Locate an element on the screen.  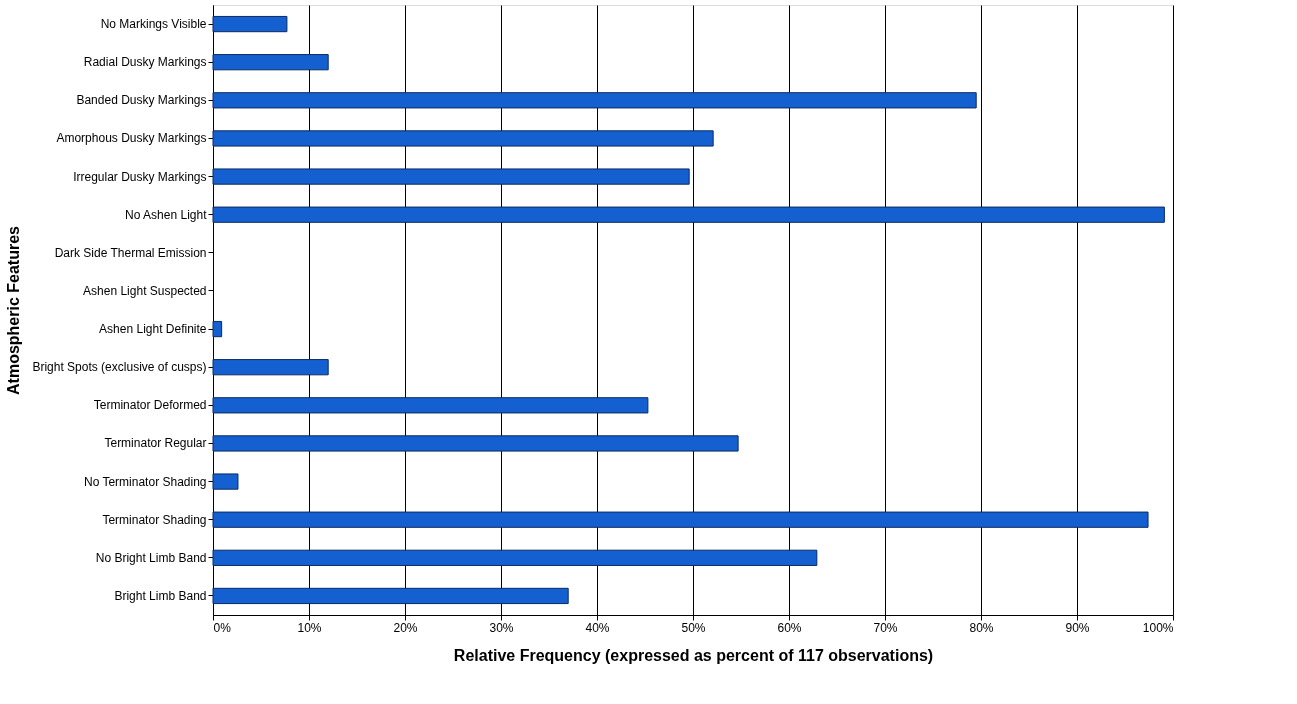
x-tick-label: 80% is located at coordinates (981, 627).